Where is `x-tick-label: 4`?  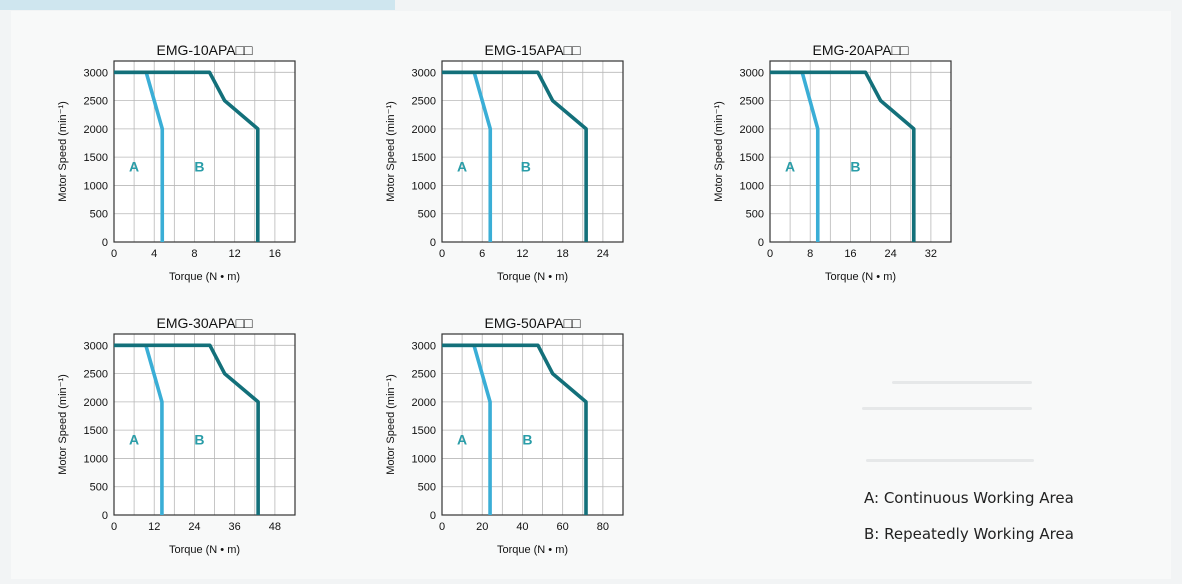
x-tick-label: 4 is located at coordinates (154, 254).